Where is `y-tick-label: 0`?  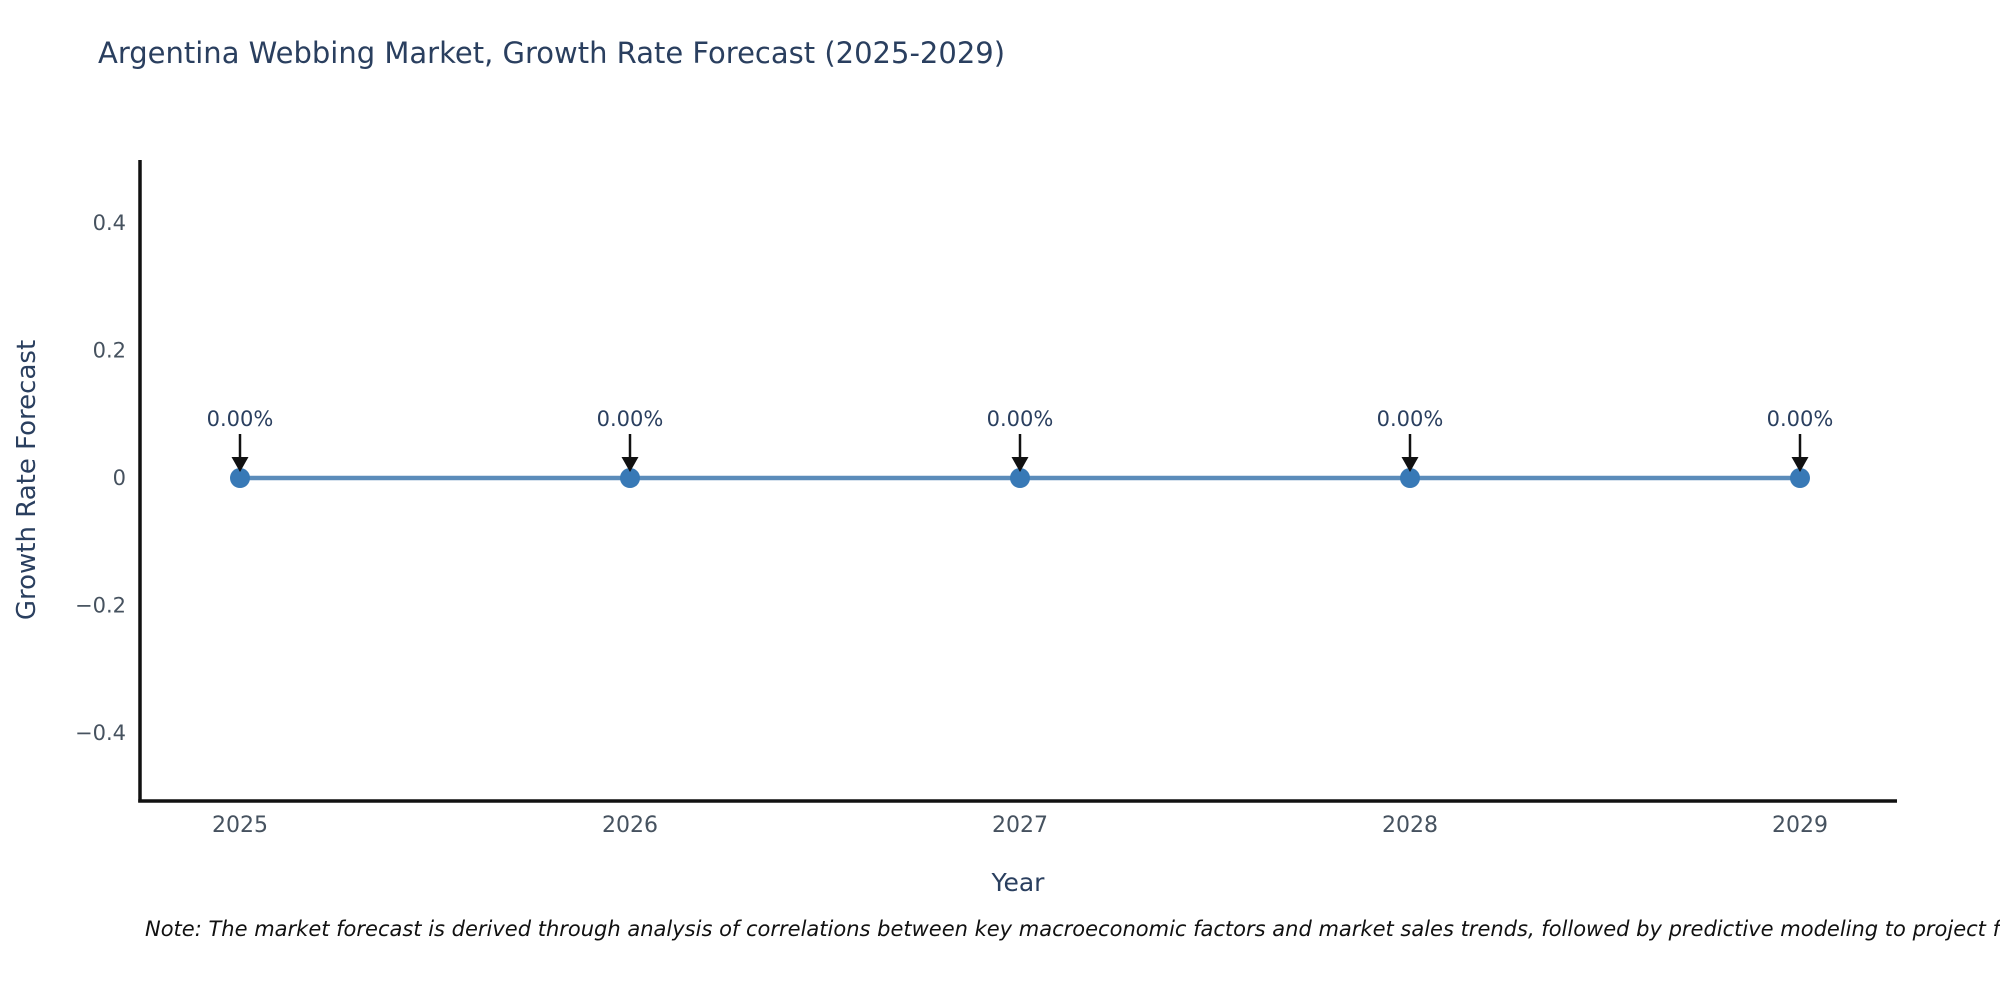
y-tick-label: 0 is located at coordinates (119, 478).